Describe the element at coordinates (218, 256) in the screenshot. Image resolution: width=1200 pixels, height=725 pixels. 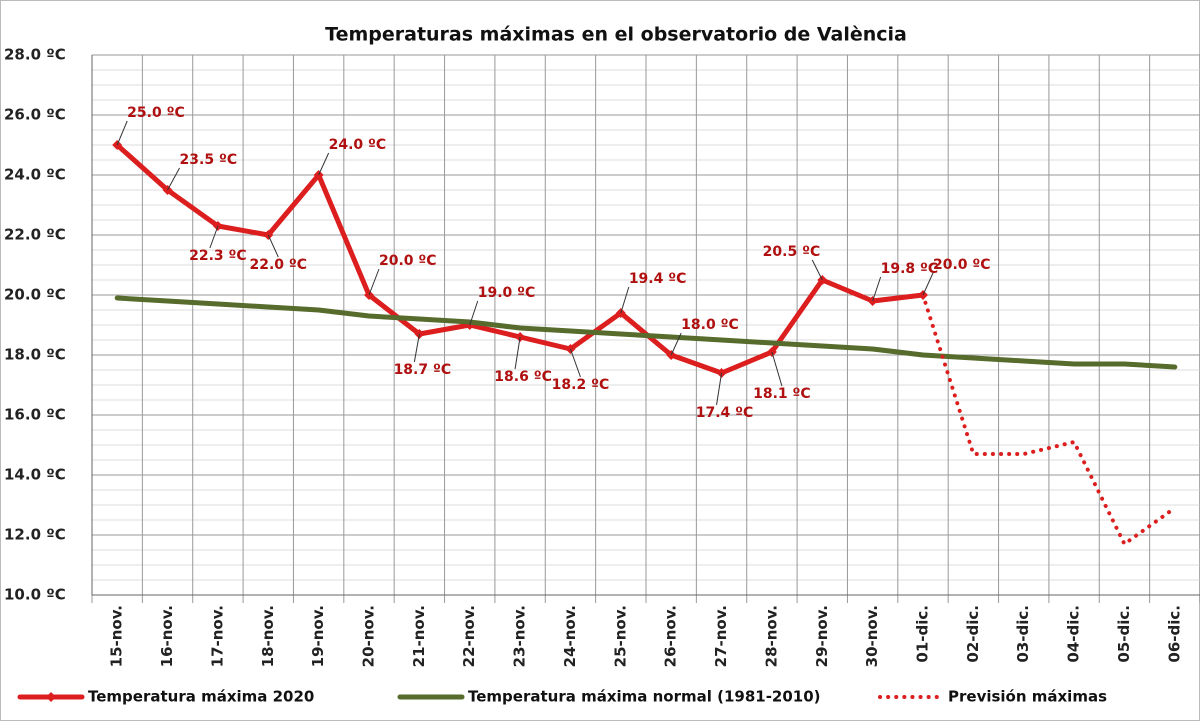
I see `value-label: 22.3 ºC` at that location.